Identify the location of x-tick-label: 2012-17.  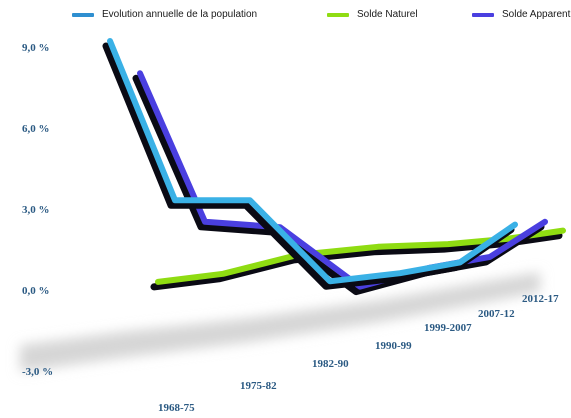
(540, 299).